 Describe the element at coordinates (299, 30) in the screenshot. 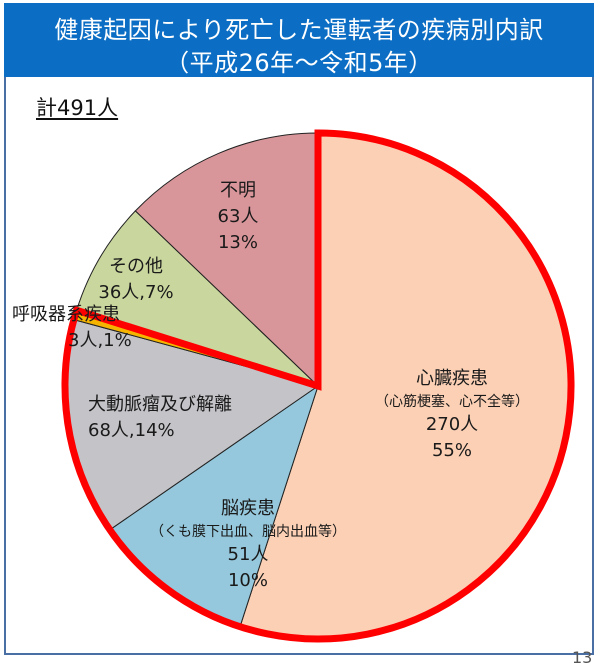

I see `chart-title: 健康起因により死亡した運転者の疾病別内訳` at that location.